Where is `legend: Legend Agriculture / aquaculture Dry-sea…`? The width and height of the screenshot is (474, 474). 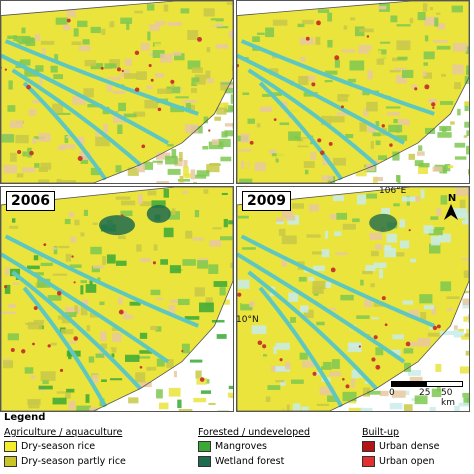
legend: Legend Agriculture / aquaculture Dry-sea… is located at coordinates (237, 443).